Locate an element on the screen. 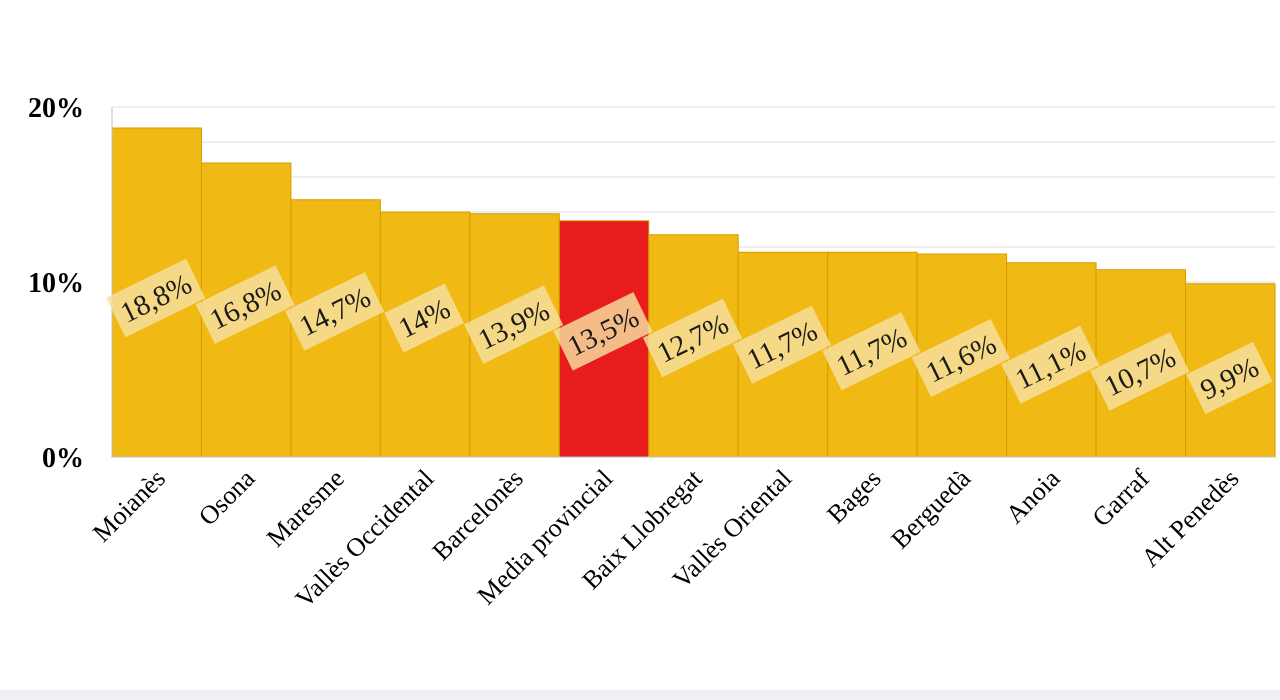 Image resolution: width=1280 pixels, height=700 pixels. x-tick-label: Maresme is located at coordinates (305, 508).